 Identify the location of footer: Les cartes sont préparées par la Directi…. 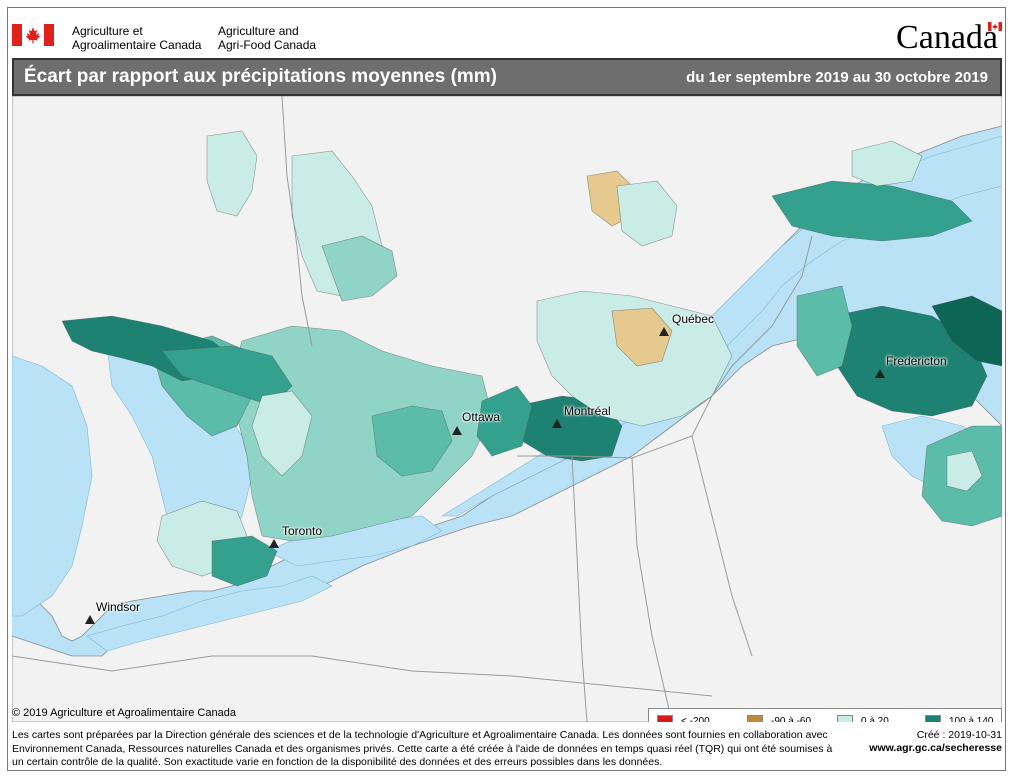
(507, 750).